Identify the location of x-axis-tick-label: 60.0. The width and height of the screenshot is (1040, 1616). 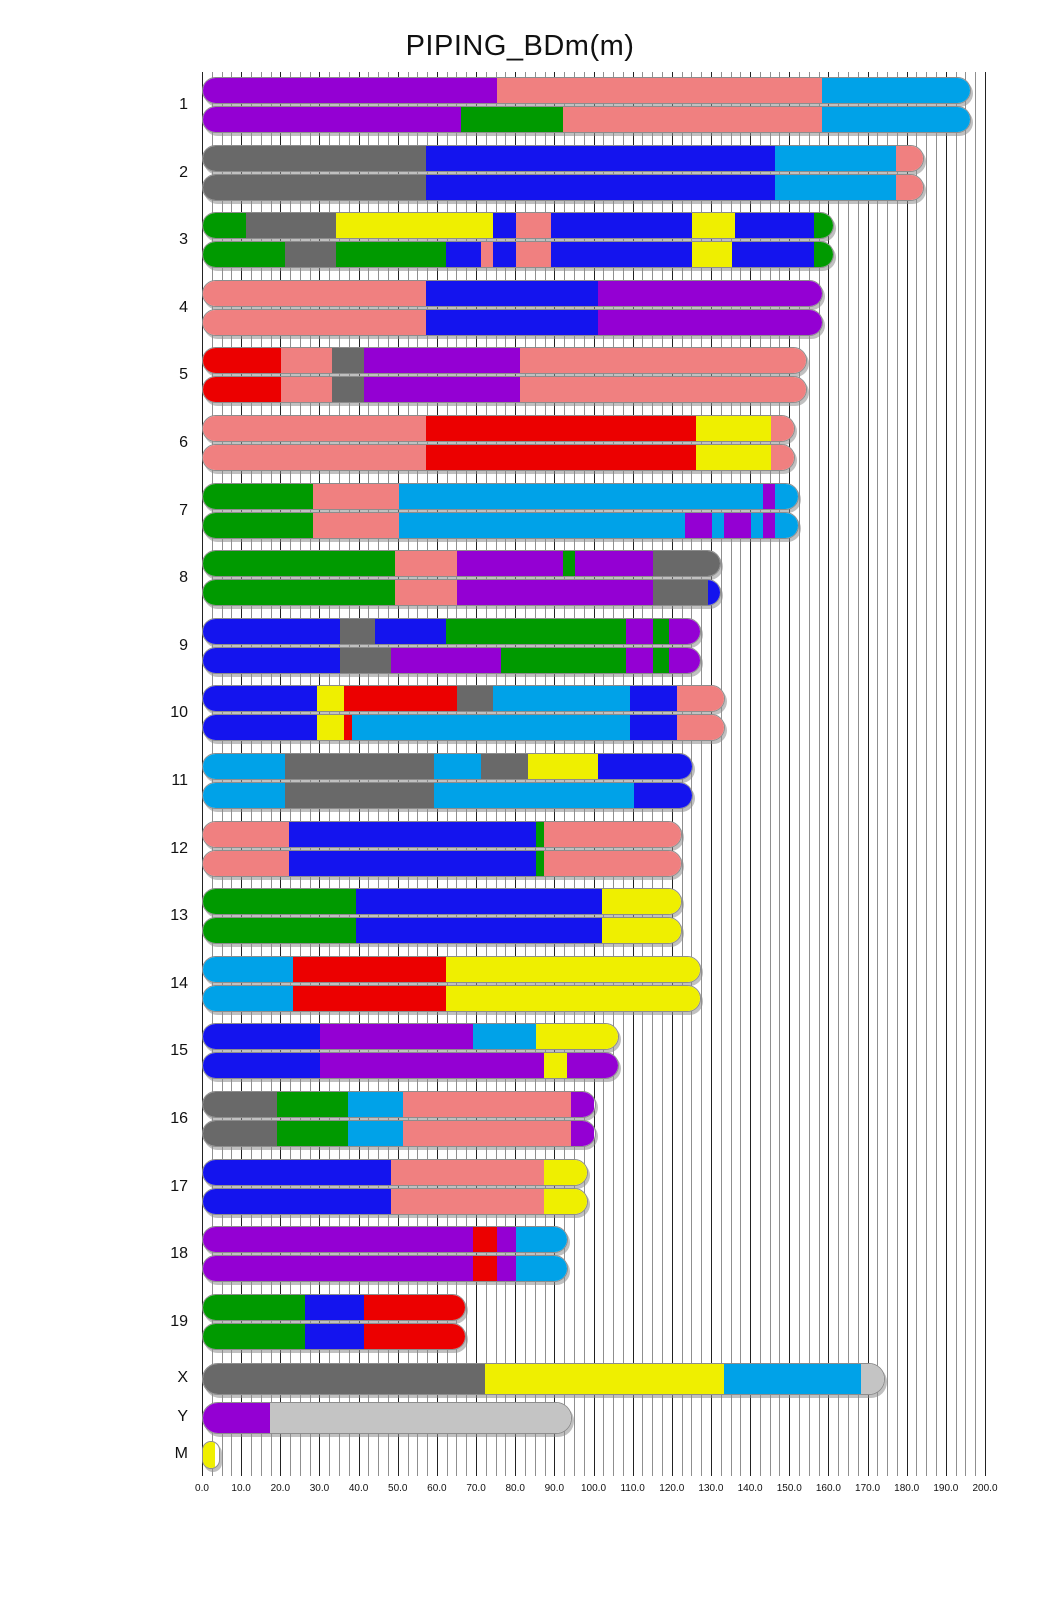
(437, 1488).